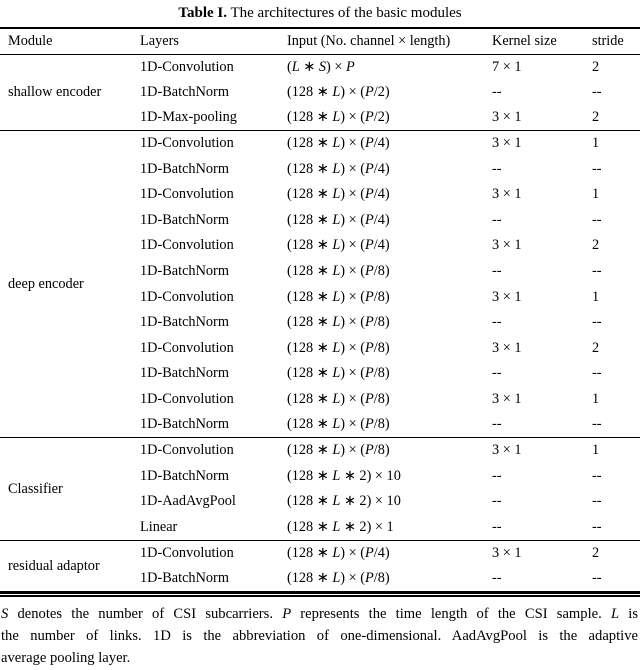  I want to click on col-header-stride: stride, so click(612, 41).